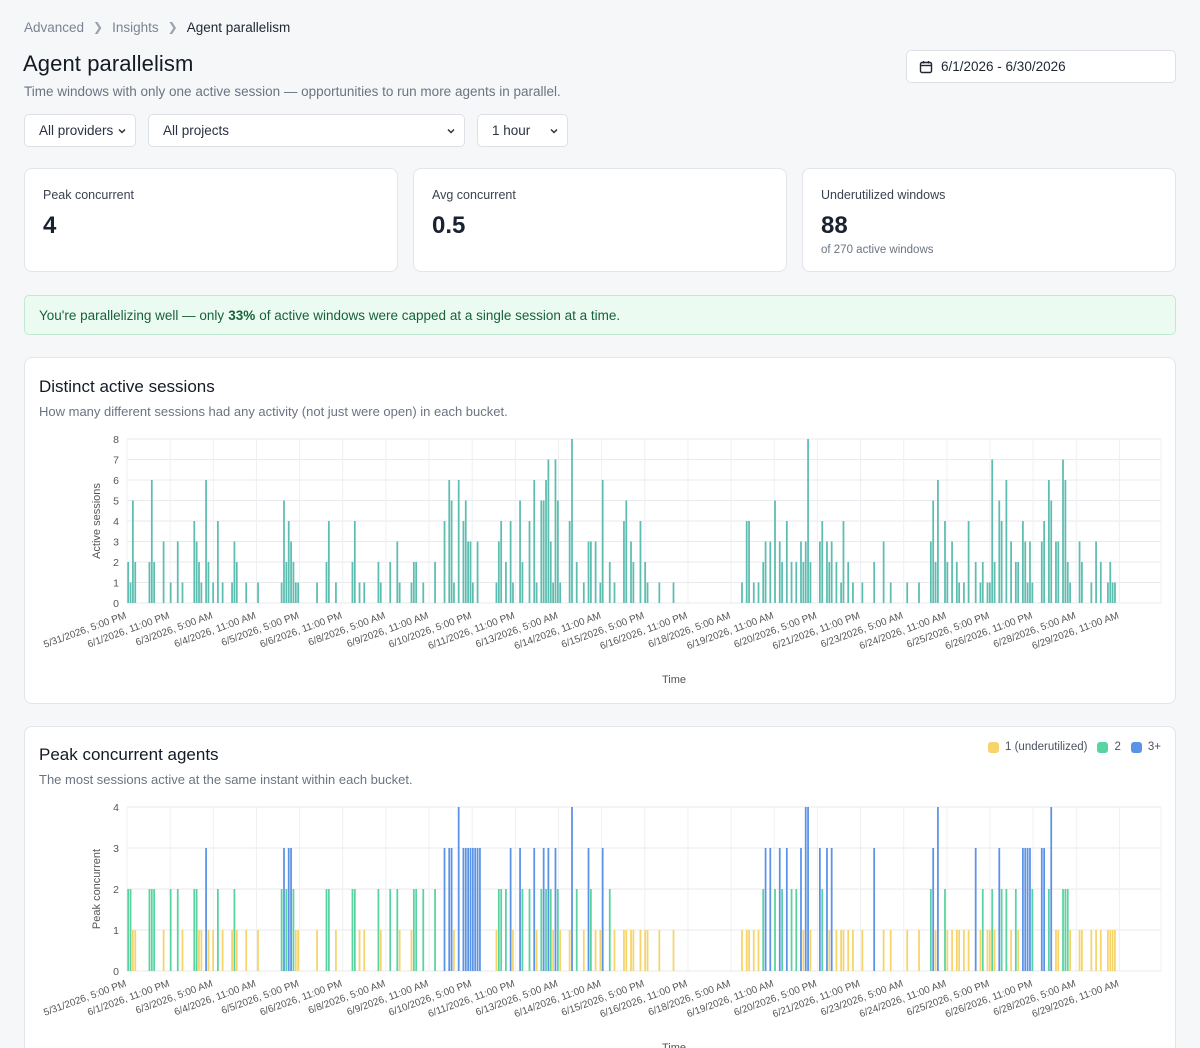  Describe the element at coordinates (834, 225) in the screenshot. I see `stat-value: 88` at that location.